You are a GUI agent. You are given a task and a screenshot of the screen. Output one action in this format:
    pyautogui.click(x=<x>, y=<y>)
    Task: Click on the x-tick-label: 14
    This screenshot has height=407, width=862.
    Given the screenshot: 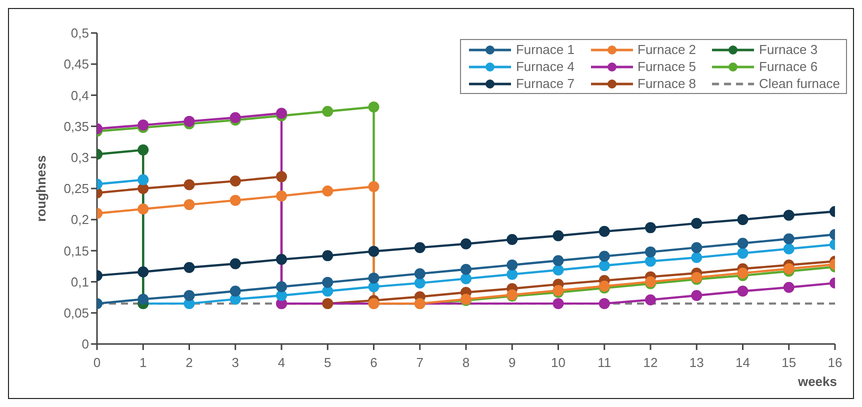 What is the action you would take?
    pyautogui.click(x=743, y=362)
    